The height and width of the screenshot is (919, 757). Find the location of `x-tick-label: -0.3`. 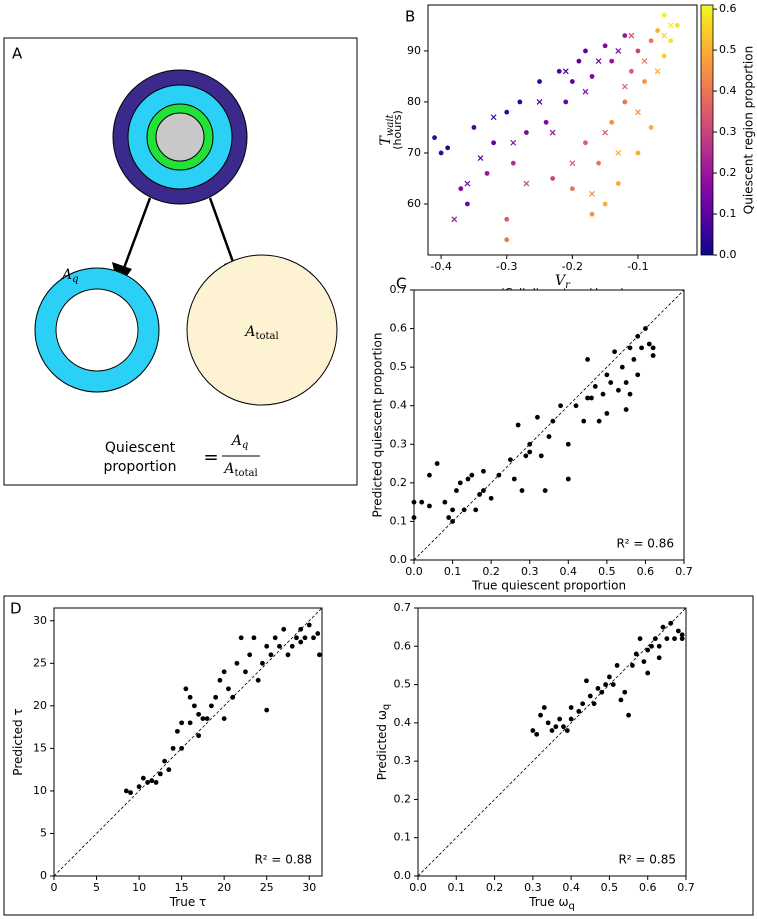

x-tick-label: -0.3 is located at coordinates (506, 266).